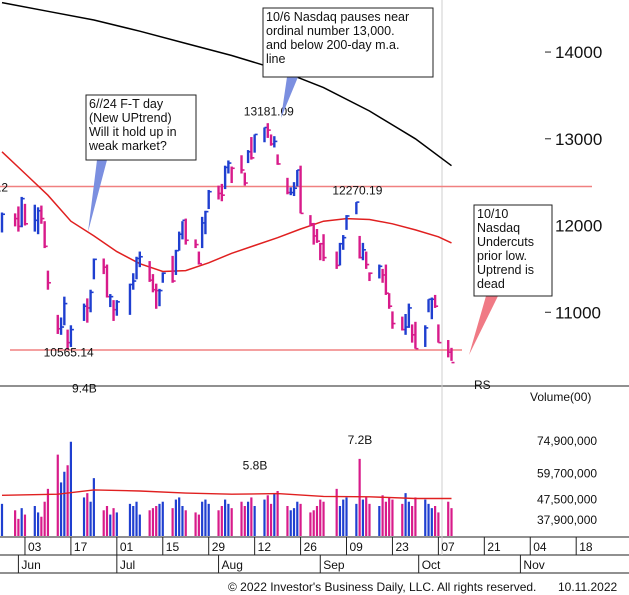 The width and height of the screenshot is (629, 595). Describe the element at coordinates (505, 270) in the screenshot. I see `annotation-text: Uptrend is` at that location.